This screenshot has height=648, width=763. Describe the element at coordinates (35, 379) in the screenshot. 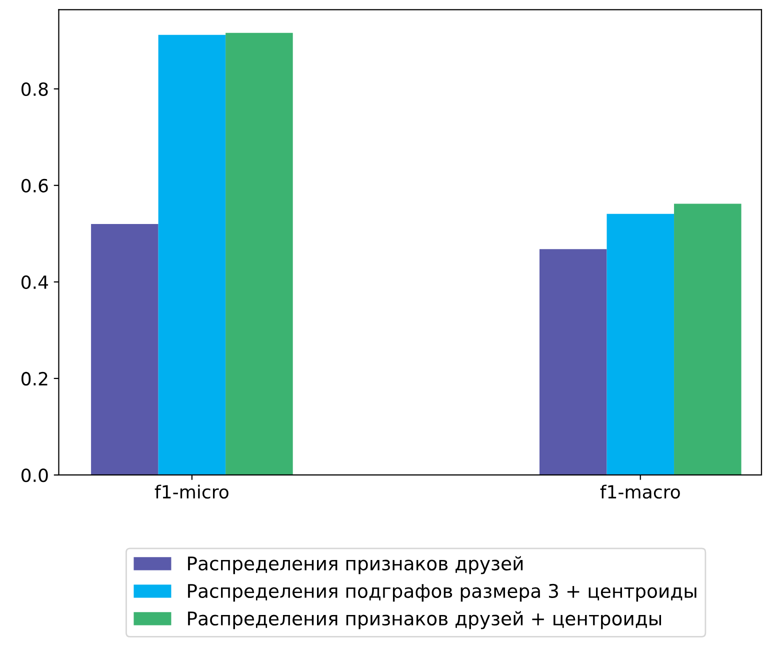

I see `y-tick-label: 0.2` at that location.